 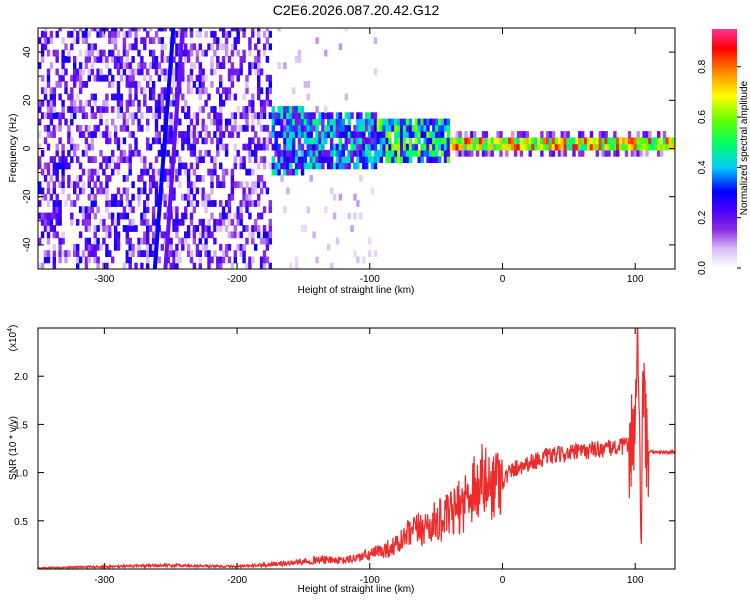 What do you see at coordinates (702, 167) in the screenshot?
I see `colorbar-tick-label: 0.4` at bounding box center [702, 167].